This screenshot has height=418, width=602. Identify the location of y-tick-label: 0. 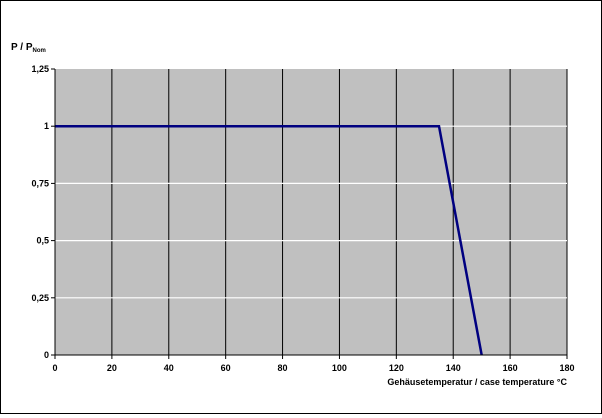
(46, 355).